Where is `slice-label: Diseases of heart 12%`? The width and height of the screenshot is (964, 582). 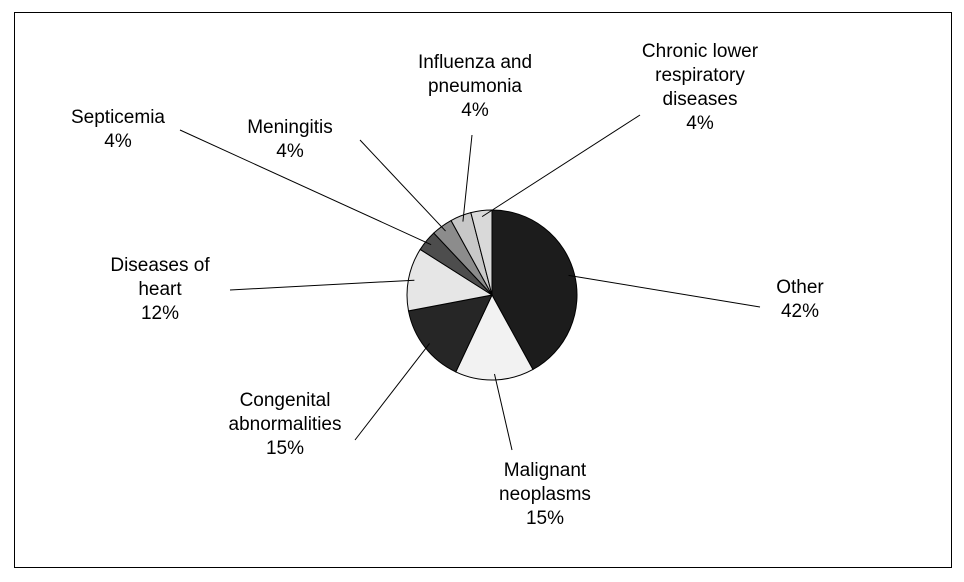
slice-label: Diseases of heart 12% is located at coordinates (160, 290).